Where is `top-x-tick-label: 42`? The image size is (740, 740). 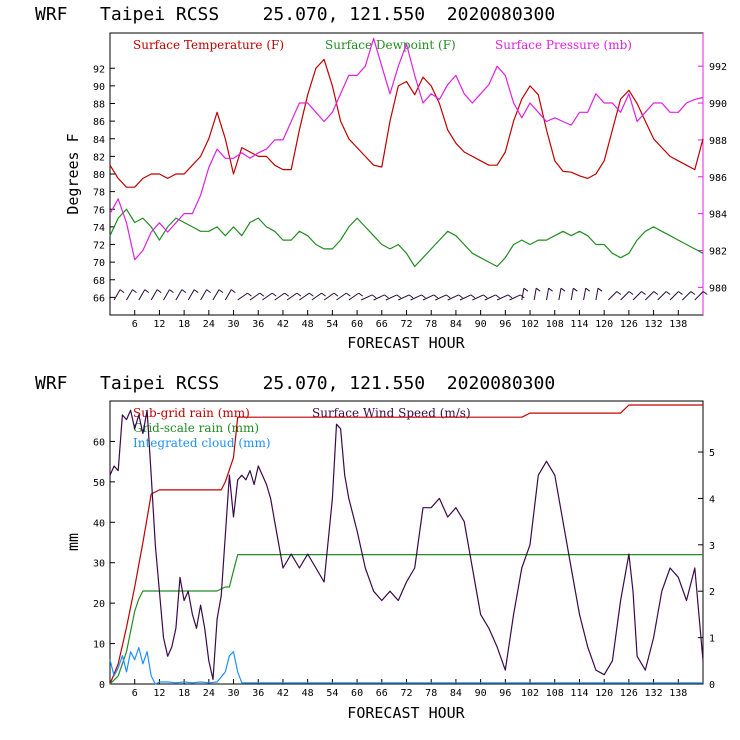 top-x-tick-label: 42 is located at coordinates (283, 324).